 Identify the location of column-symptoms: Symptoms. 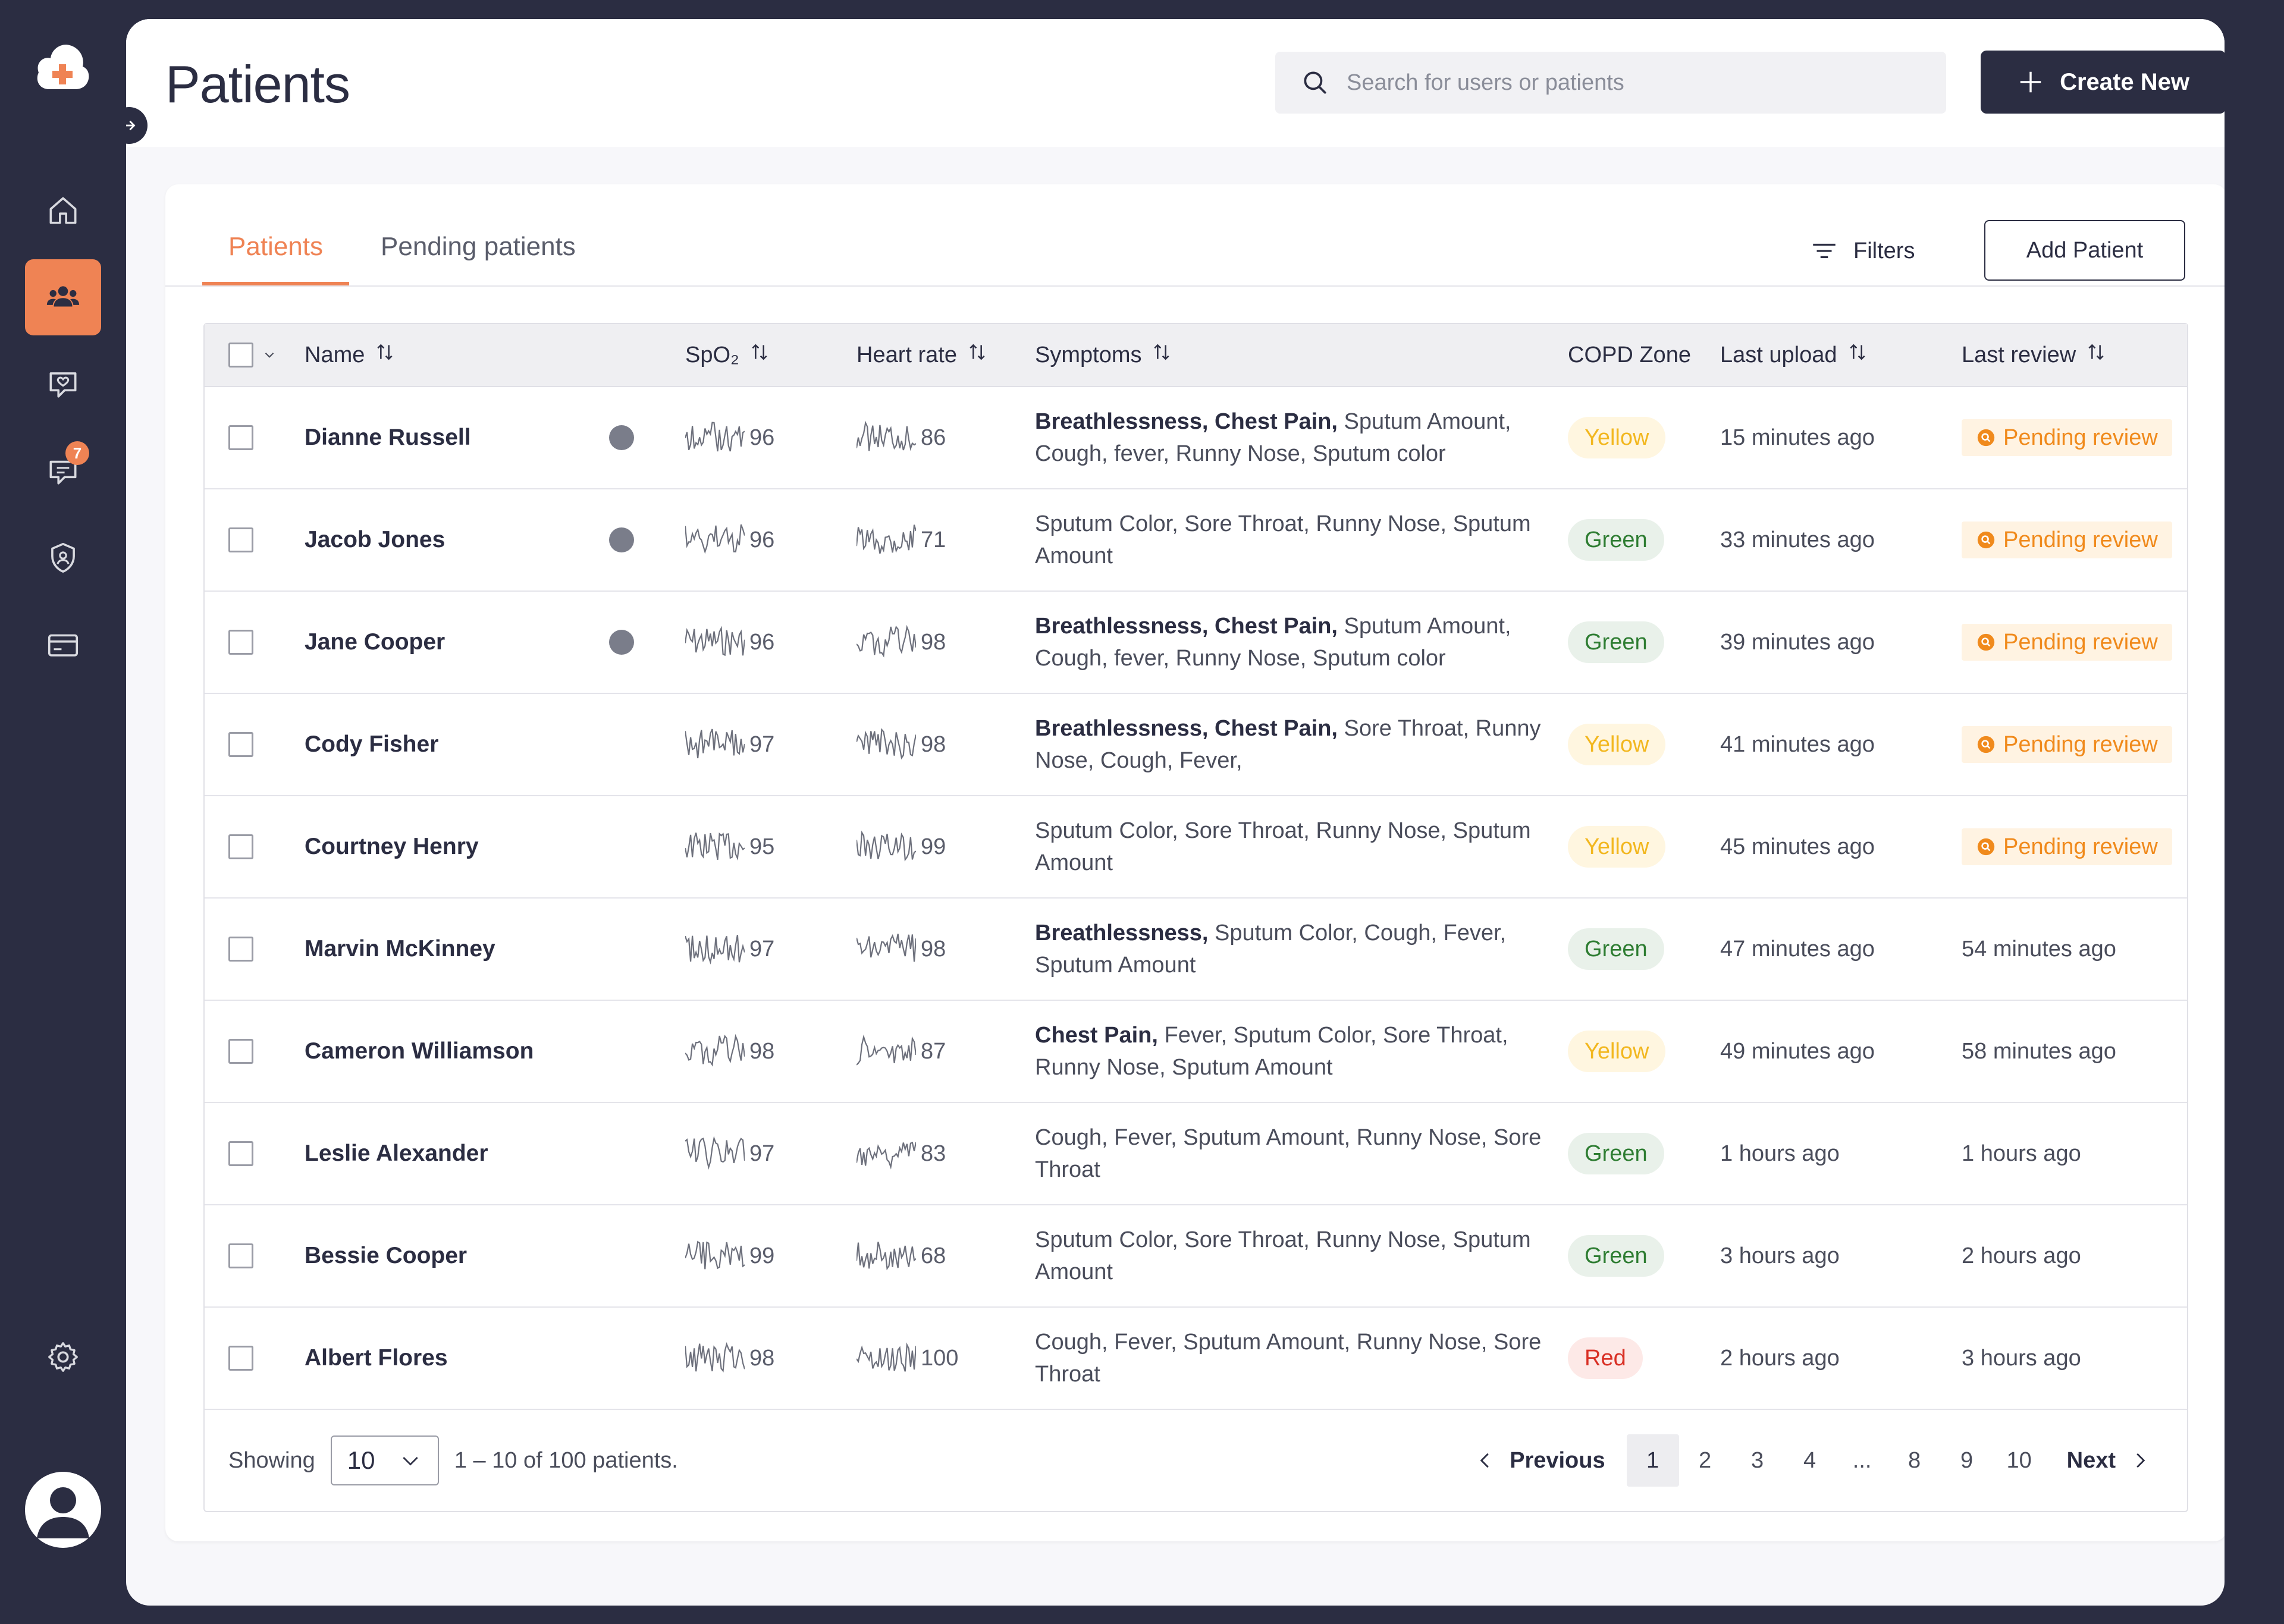
(1105, 355).